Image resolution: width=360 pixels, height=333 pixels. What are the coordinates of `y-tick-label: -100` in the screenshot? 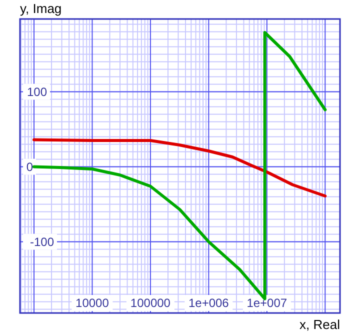 It's located at (42, 241).